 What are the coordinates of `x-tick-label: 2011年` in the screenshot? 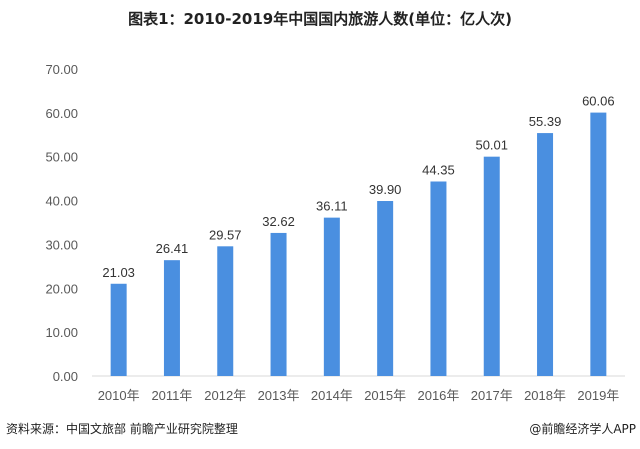 It's located at (171, 395).